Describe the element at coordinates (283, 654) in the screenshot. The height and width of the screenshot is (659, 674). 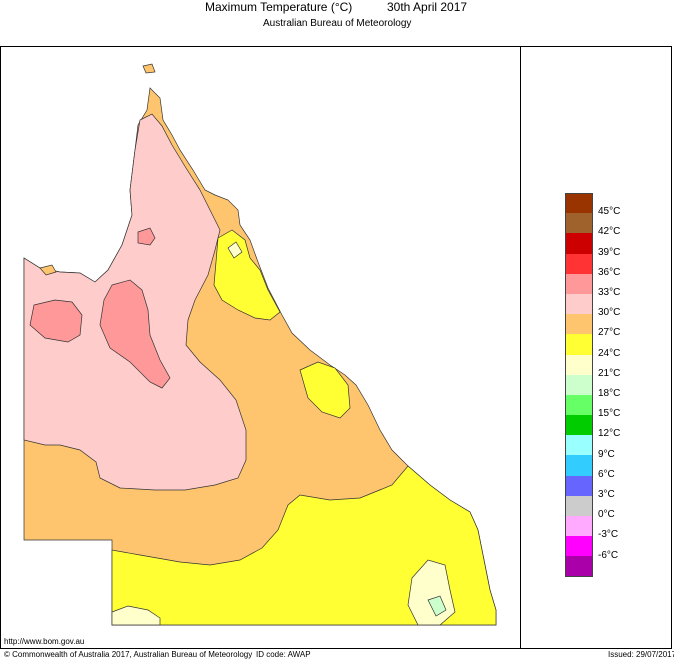
I see `id-code: ID code: AWAP` at that location.